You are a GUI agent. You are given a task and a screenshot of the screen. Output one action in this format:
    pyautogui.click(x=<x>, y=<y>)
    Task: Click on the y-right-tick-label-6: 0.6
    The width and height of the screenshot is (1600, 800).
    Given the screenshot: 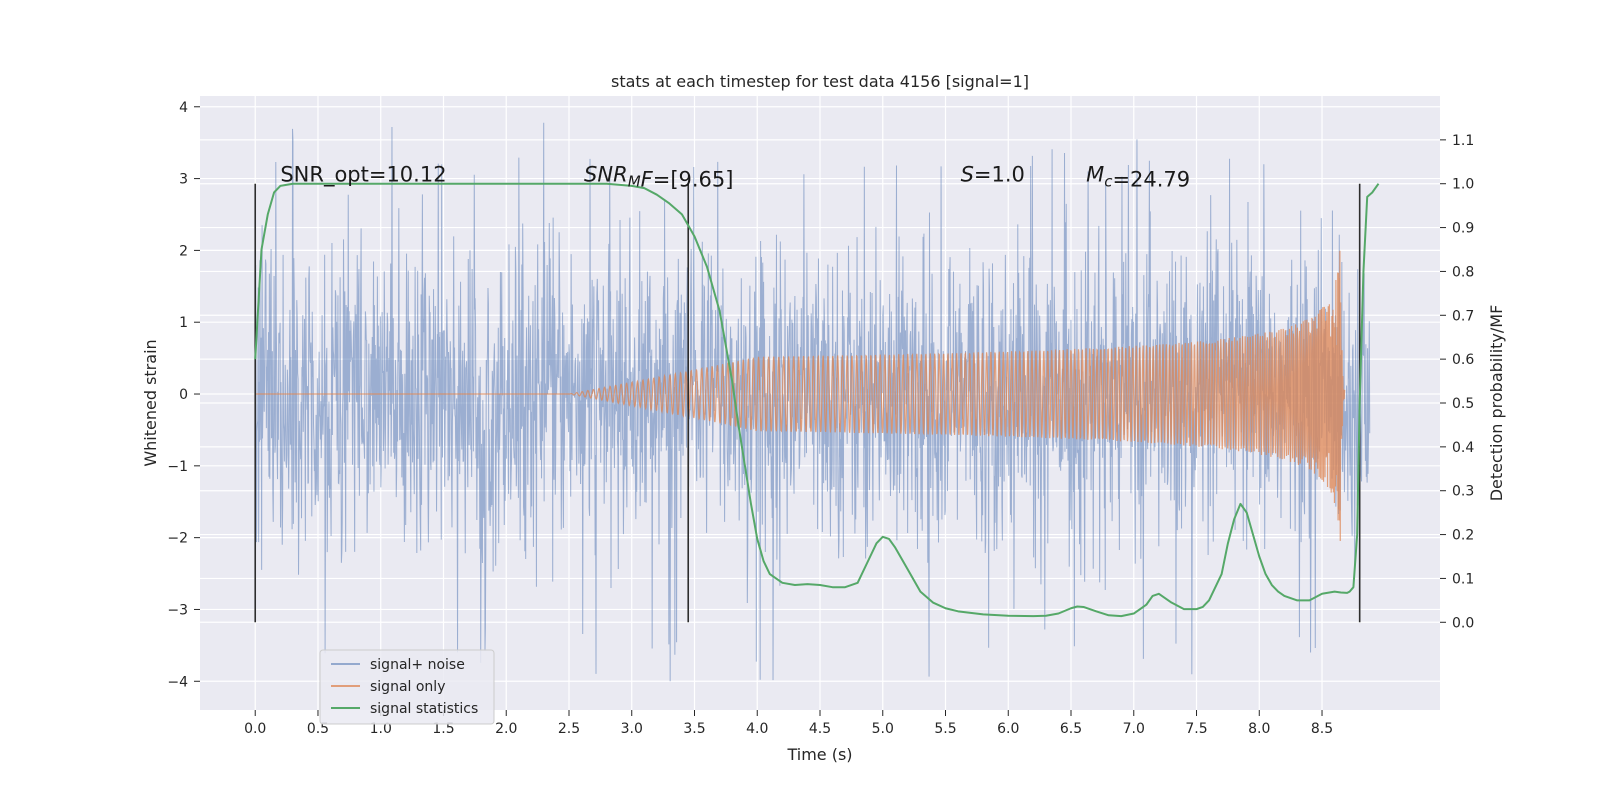 What is the action you would take?
    pyautogui.click(x=1463, y=360)
    